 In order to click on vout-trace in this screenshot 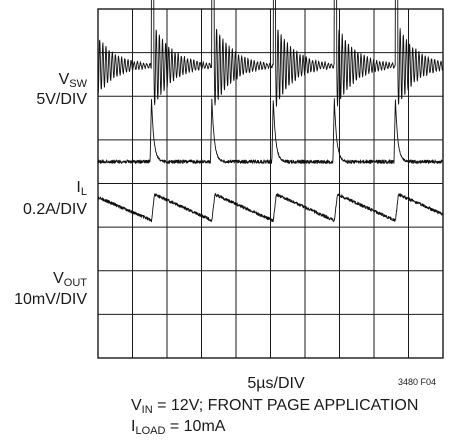, I will do `click(270, 207)`.